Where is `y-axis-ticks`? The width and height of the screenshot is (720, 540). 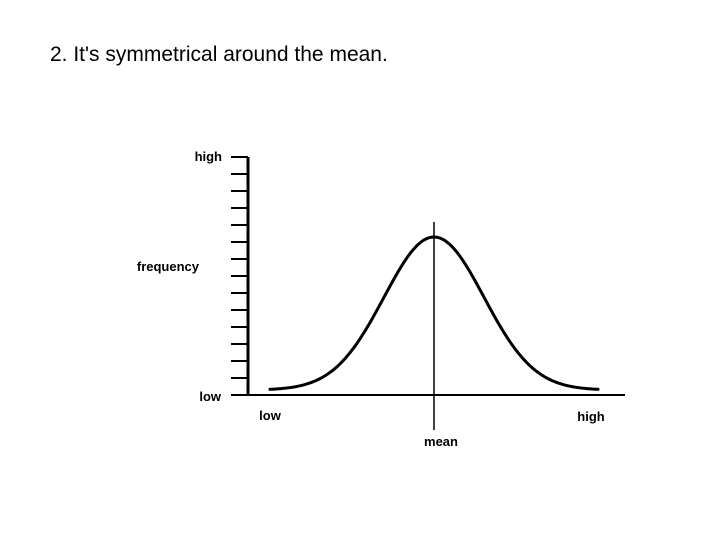
y-axis-ticks is located at coordinates (239, 276).